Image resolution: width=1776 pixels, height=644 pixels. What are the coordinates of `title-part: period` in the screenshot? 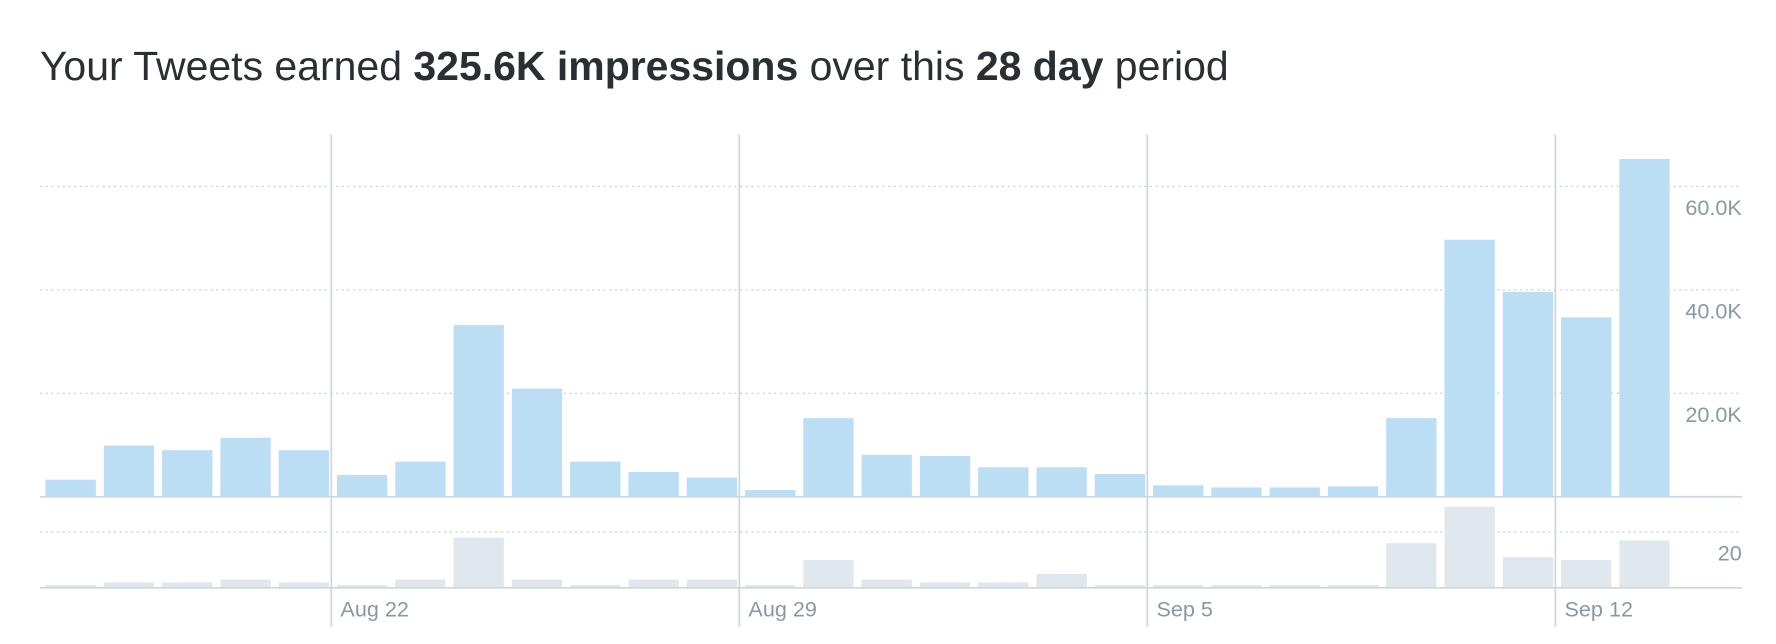 It's located at (1165, 66).